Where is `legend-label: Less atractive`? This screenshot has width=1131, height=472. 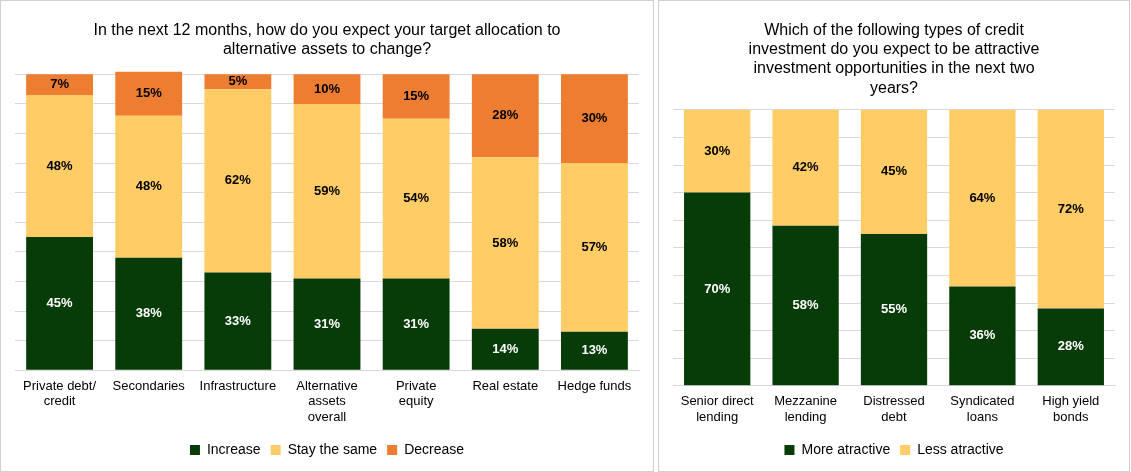
legend-label: Less atractive is located at coordinates (960, 448).